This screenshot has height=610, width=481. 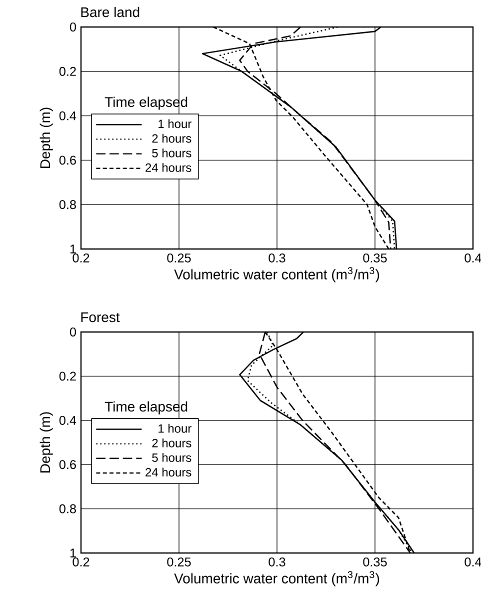 I want to click on chart-title: Forest, so click(x=100, y=317).